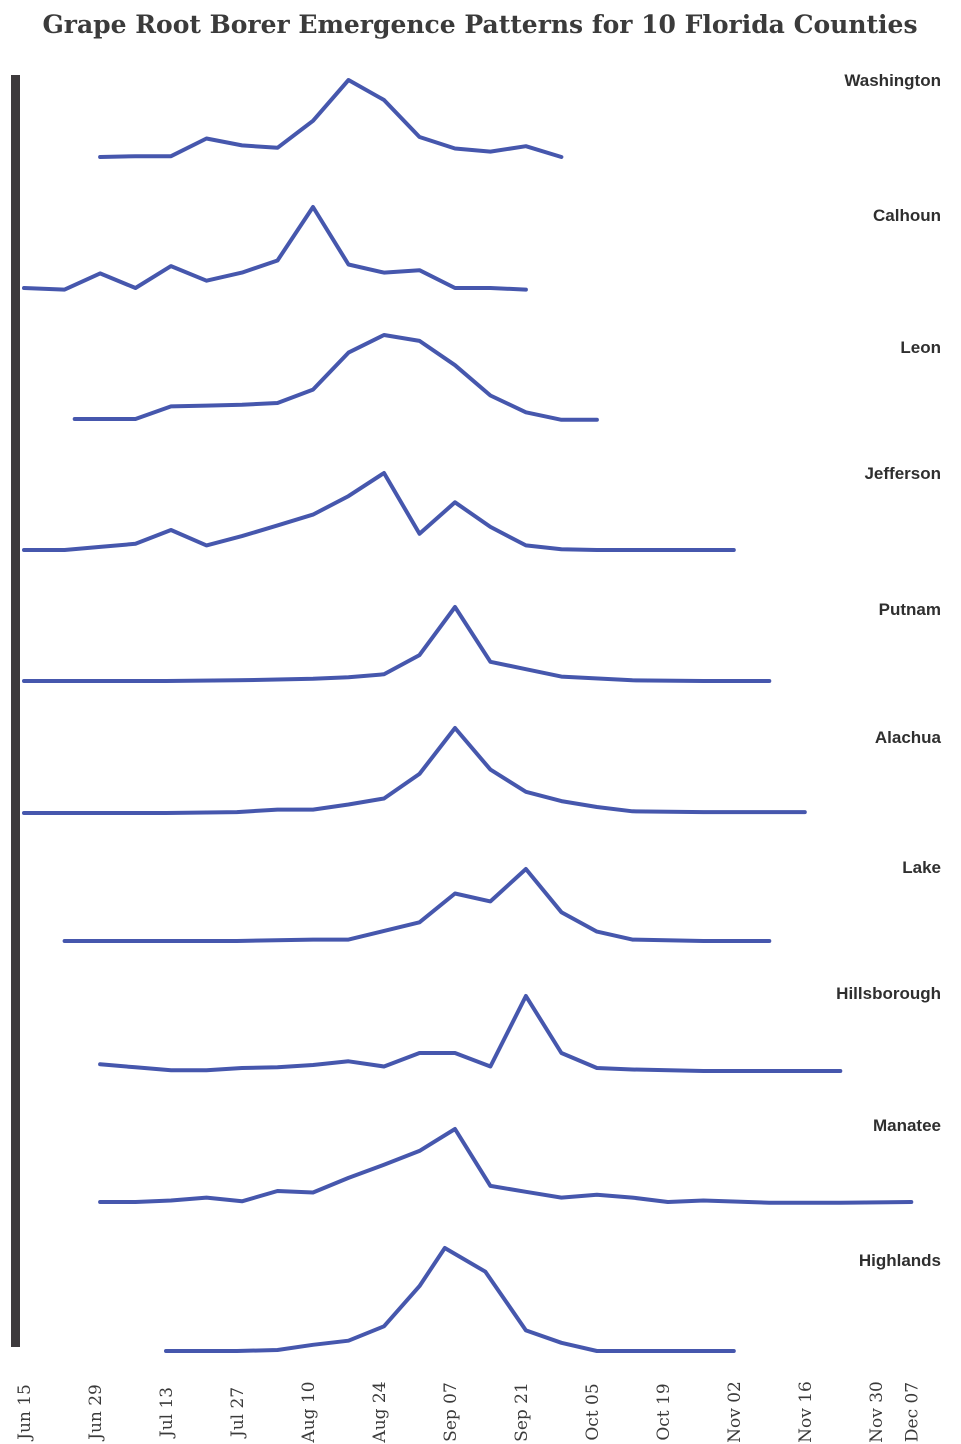 The width and height of the screenshot is (961, 1444). Describe the element at coordinates (912, 1412) in the screenshot. I see `x-tick-label: Dec 07` at that location.